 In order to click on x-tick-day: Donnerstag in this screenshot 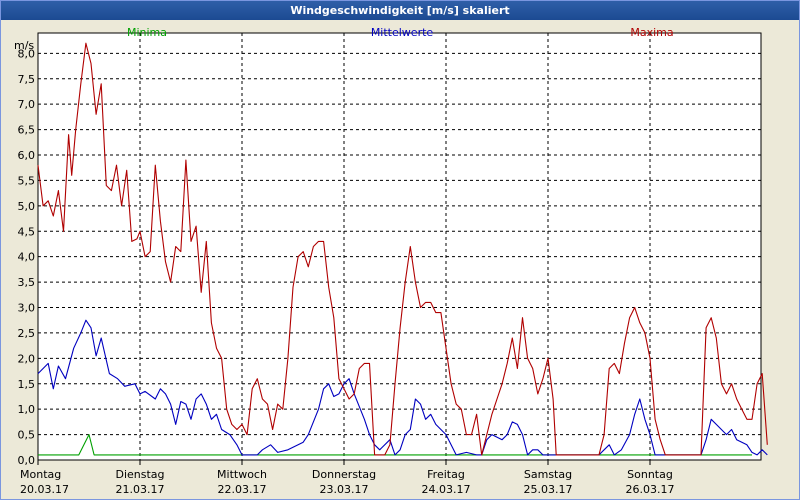, I will do `click(344, 474)`.